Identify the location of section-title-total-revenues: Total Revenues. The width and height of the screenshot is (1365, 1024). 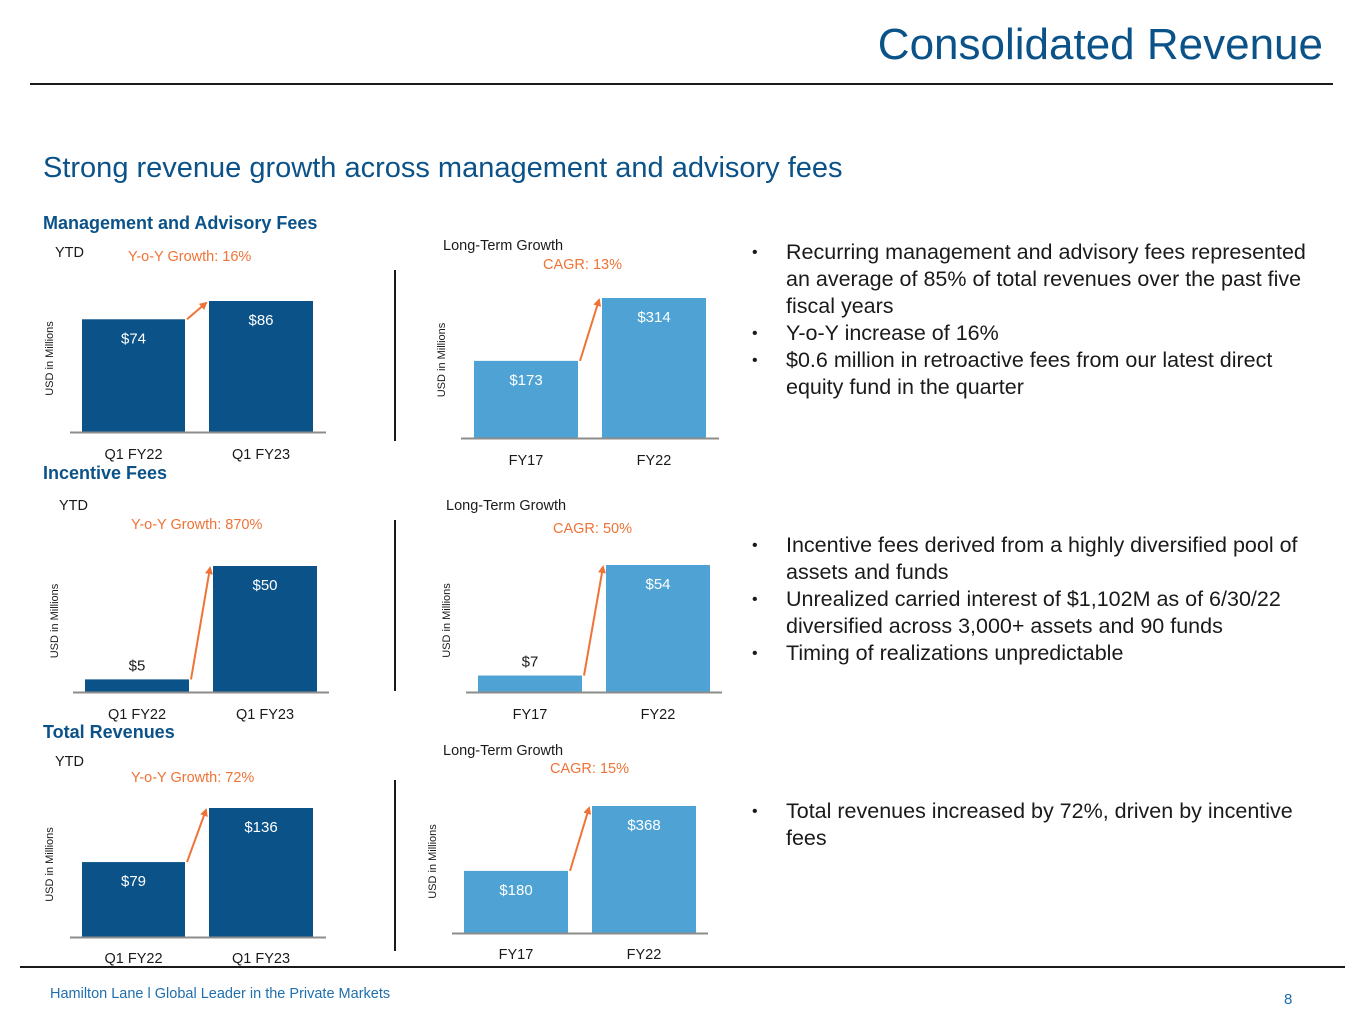
(109, 732).